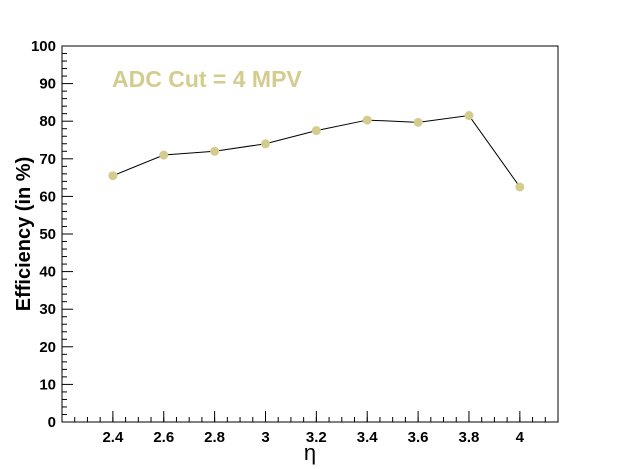 The image size is (621, 469). Describe the element at coordinates (47, 84) in the screenshot. I see `y-tick-label-9: 90` at that location.